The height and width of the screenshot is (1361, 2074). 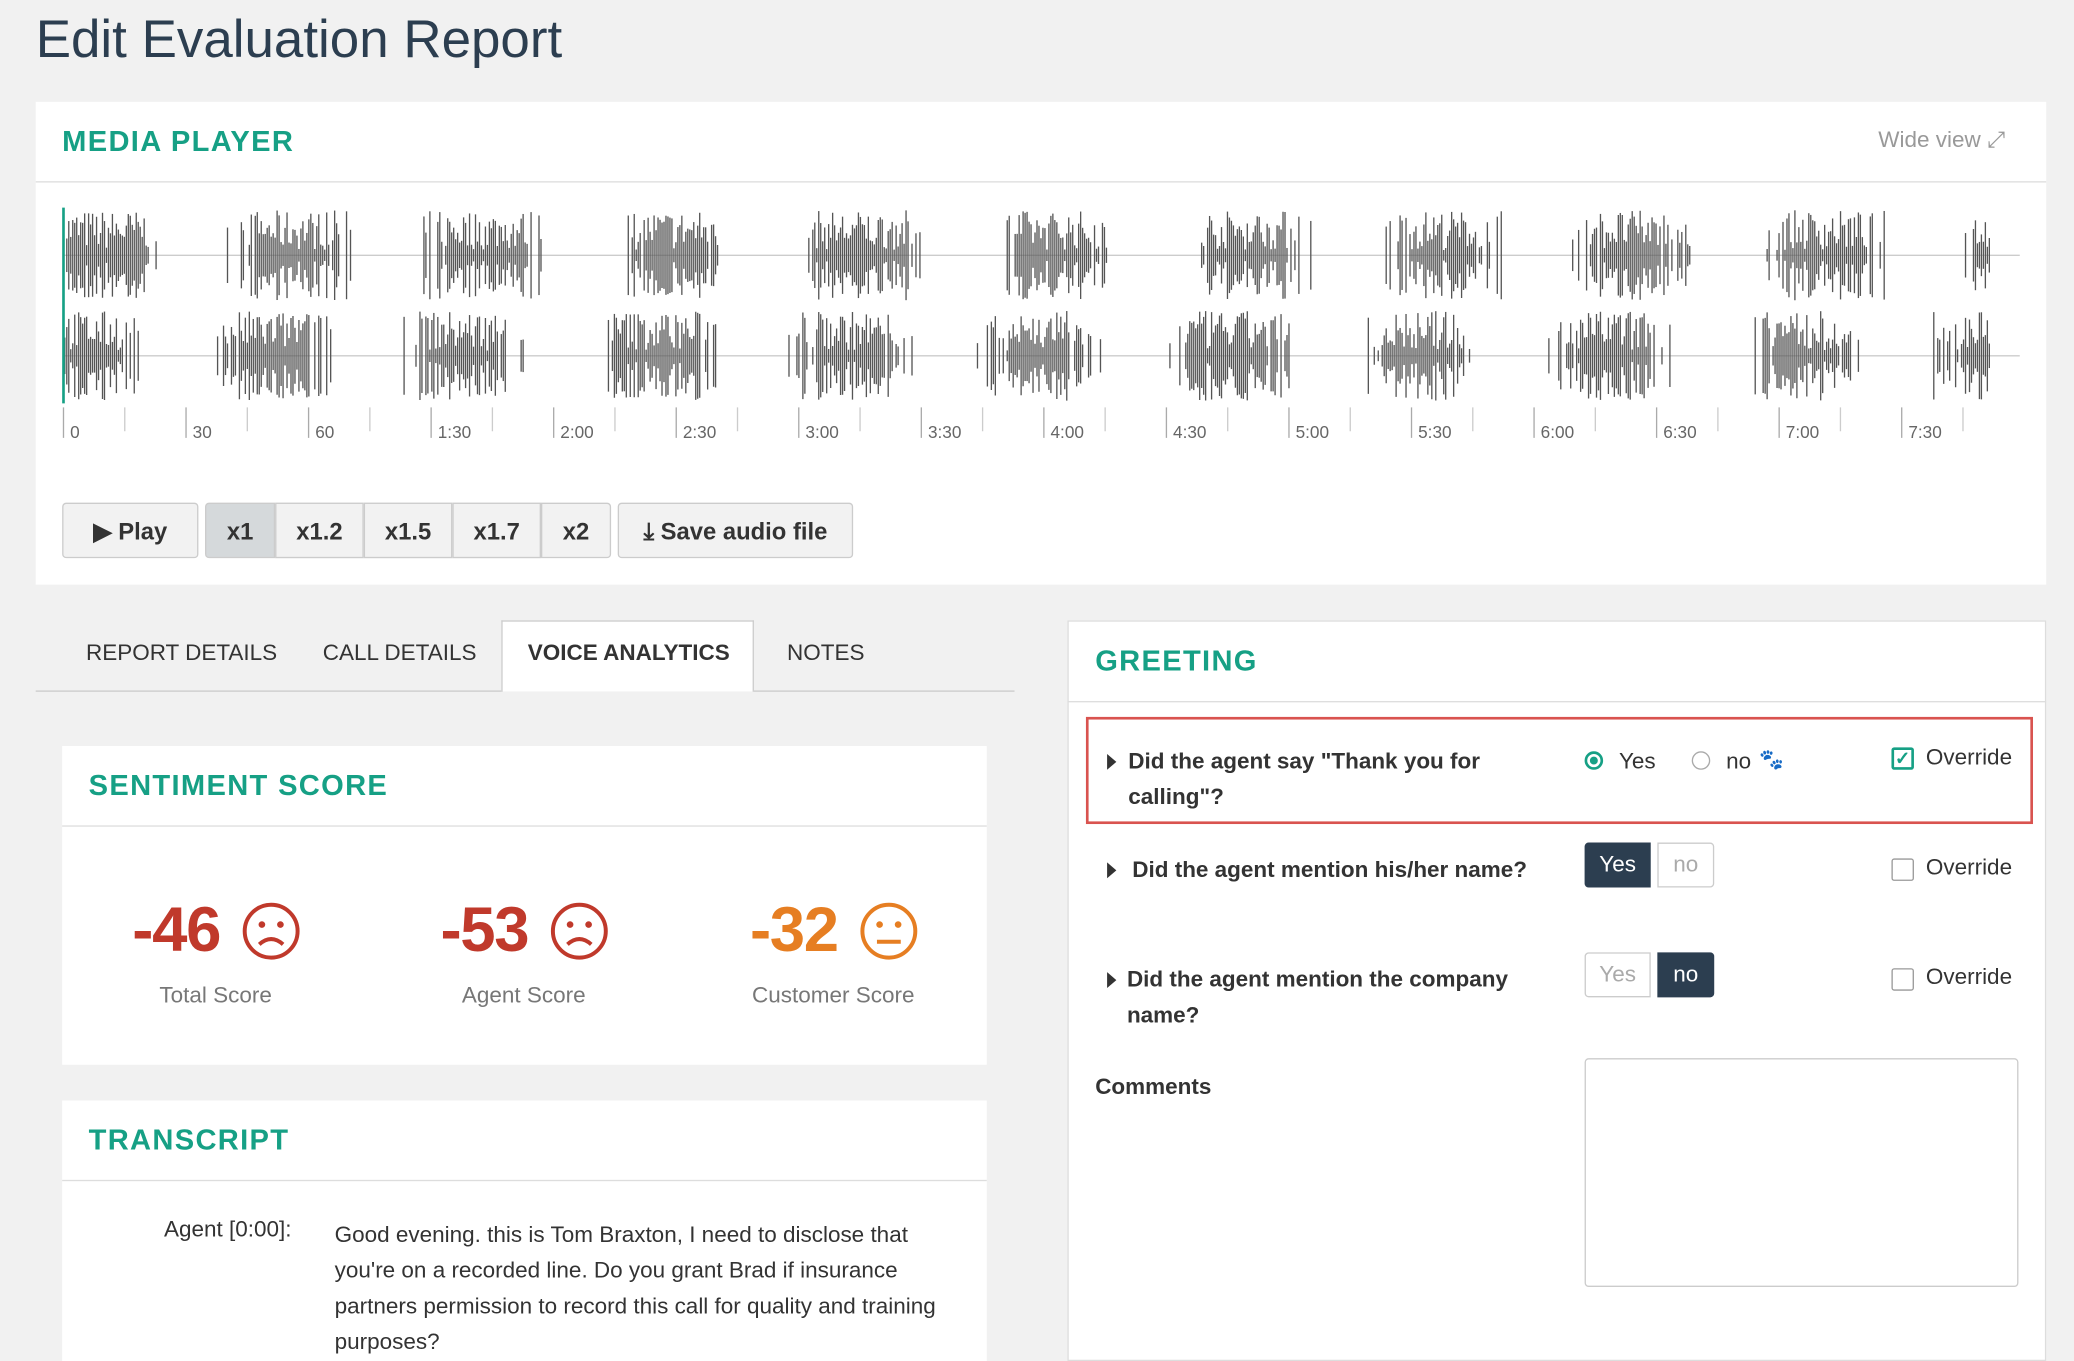 What do you see at coordinates (1701, 760) in the screenshot?
I see `radio` at bounding box center [1701, 760].